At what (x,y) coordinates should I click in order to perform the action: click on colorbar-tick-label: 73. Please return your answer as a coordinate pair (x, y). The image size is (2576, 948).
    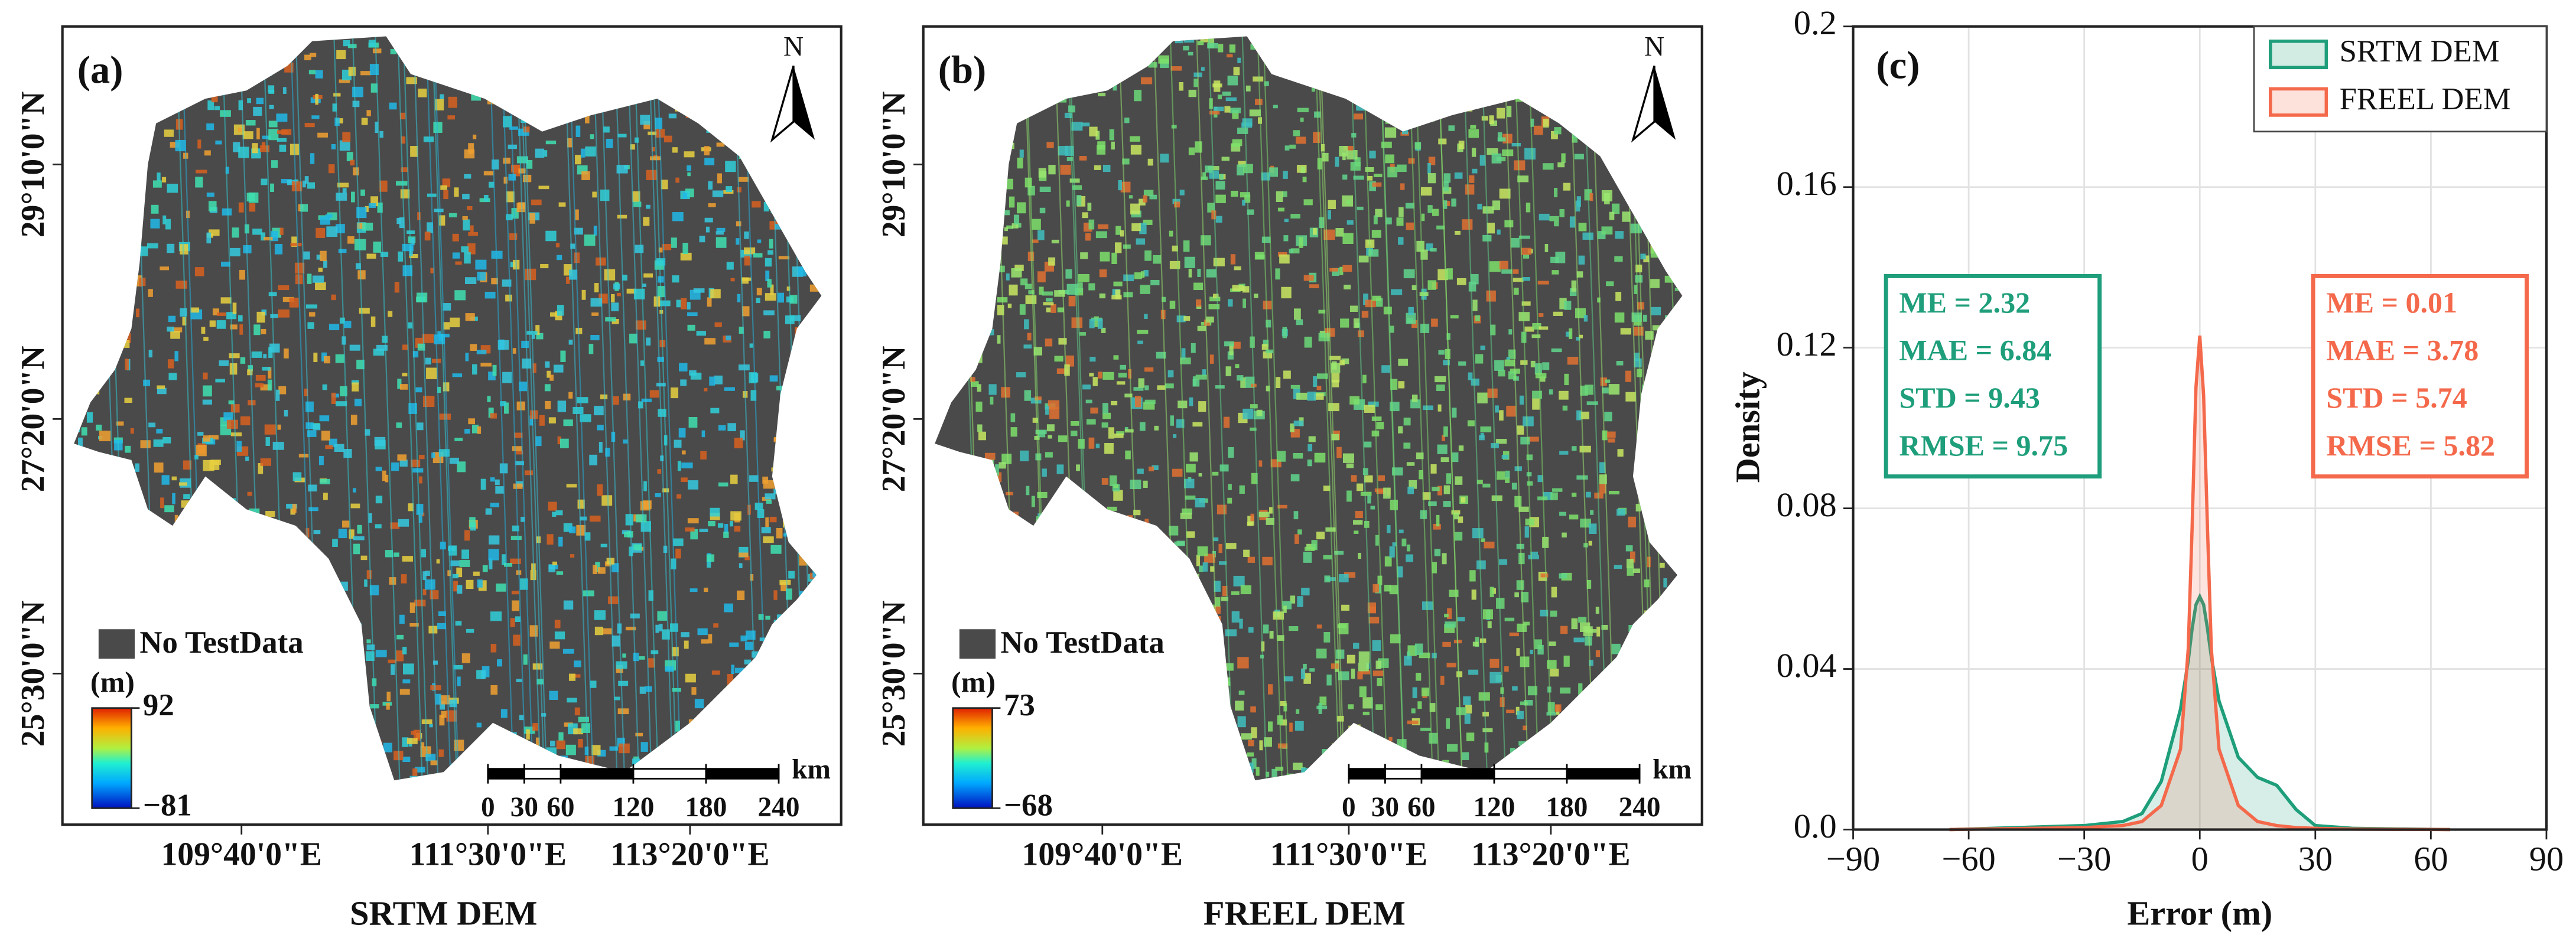
    Looking at the image, I should click on (1019, 705).